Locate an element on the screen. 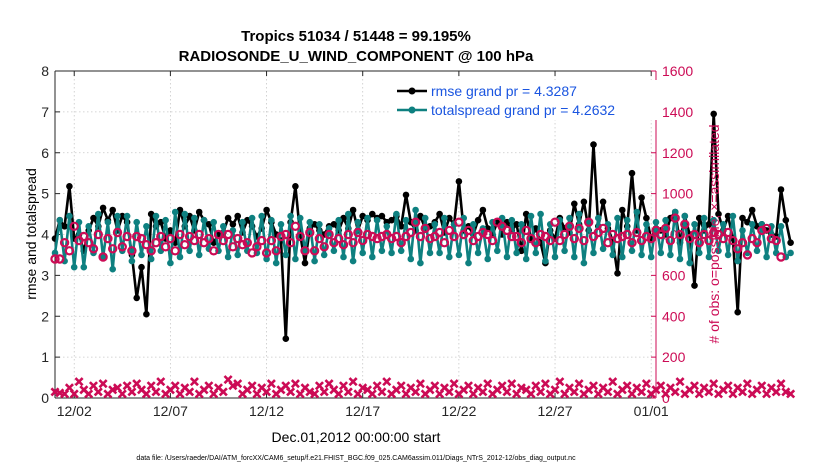 This screenshot has width=830, height=470. chart-title: Tropics 51034 / 51448 = 99.195% is located at coordinates (356, 36).